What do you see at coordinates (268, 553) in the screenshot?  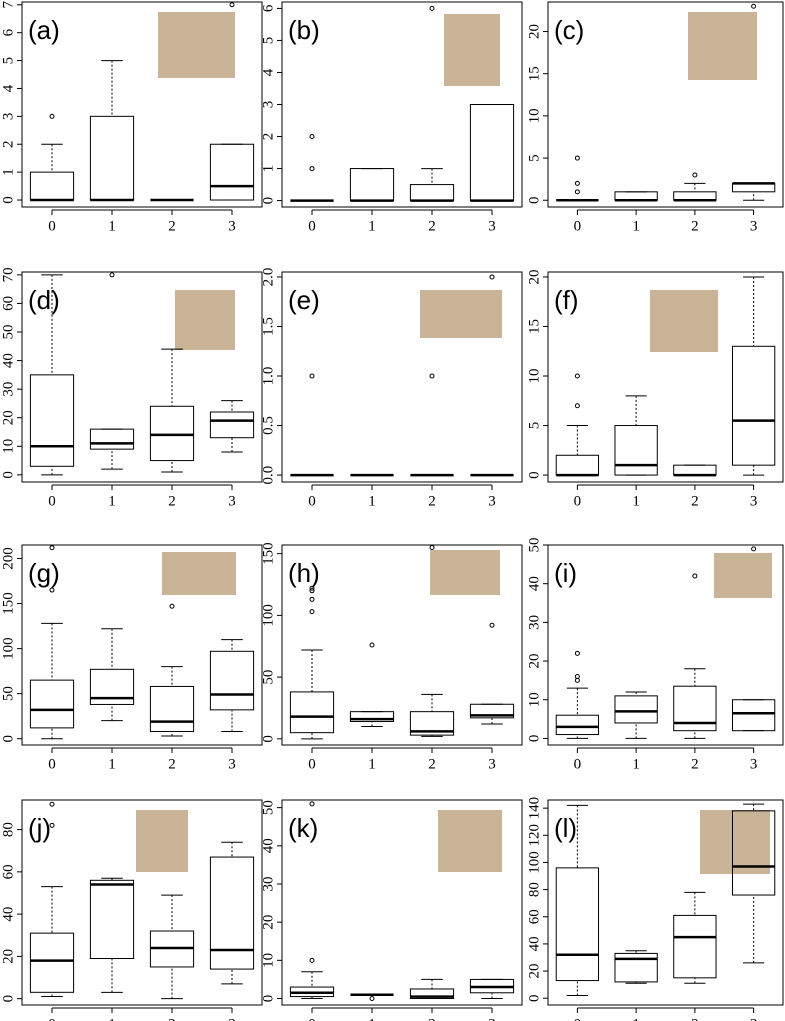 I see `y-tick-label: 150` at bounding box center [268, 553].